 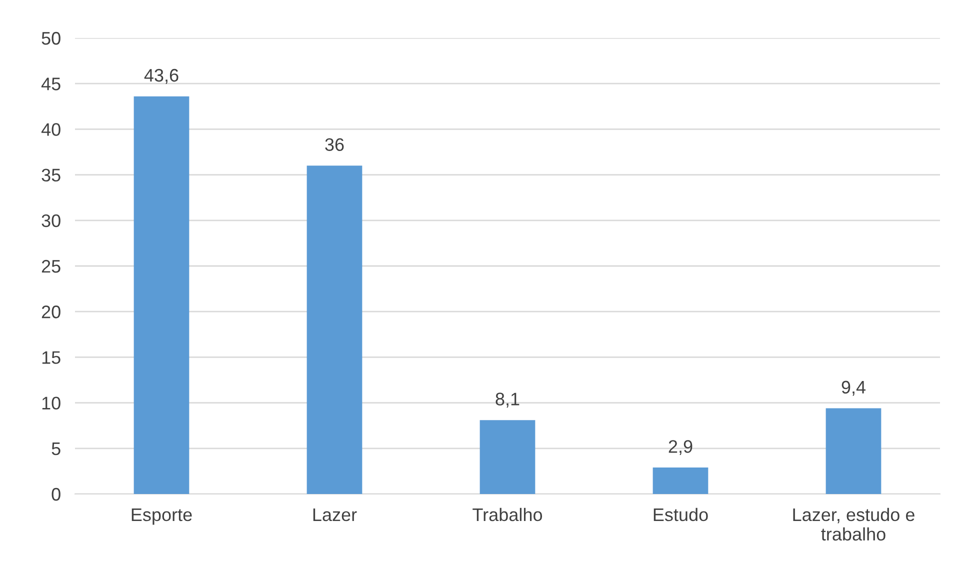 What do you see at coordinates (51, 357) in the screenshot?
I see `y-tick-label: 15` at bounding box center [51, 357].